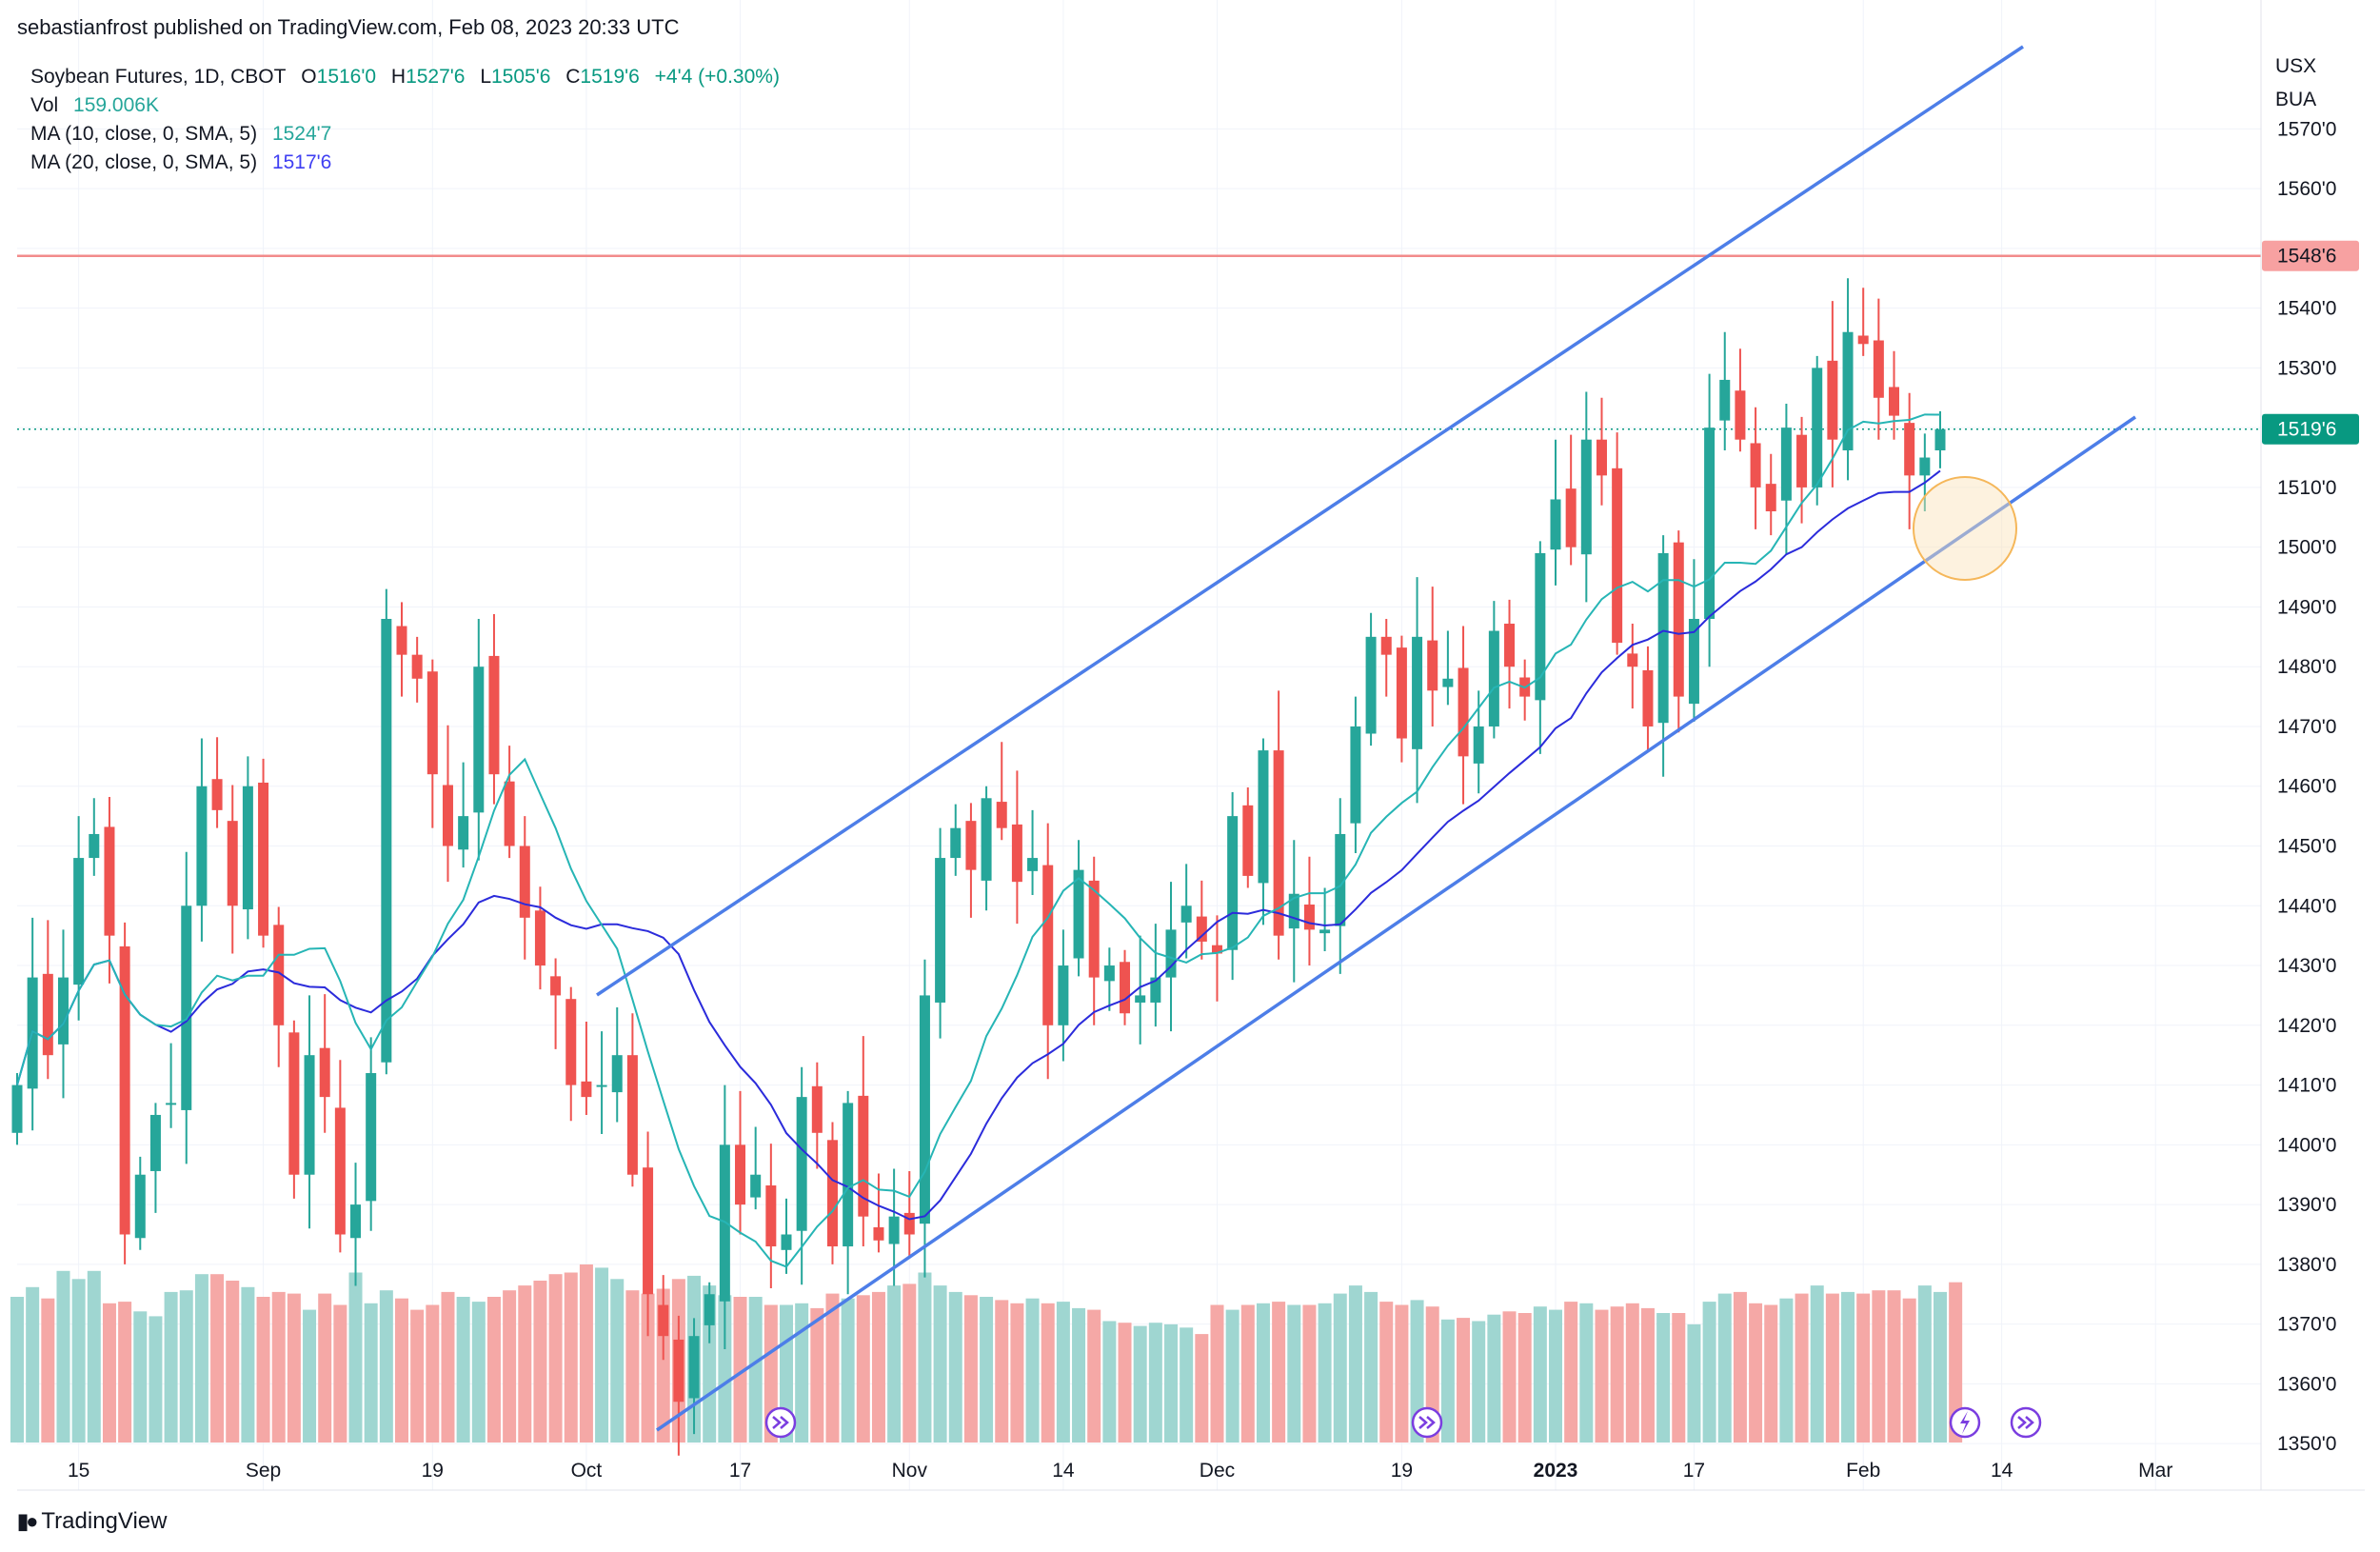 The height and width of the screenshot is (1552, 2380). Describe the element at coordinates (1965, 529) in the screenshot. I see `highlight-circle` at that location.